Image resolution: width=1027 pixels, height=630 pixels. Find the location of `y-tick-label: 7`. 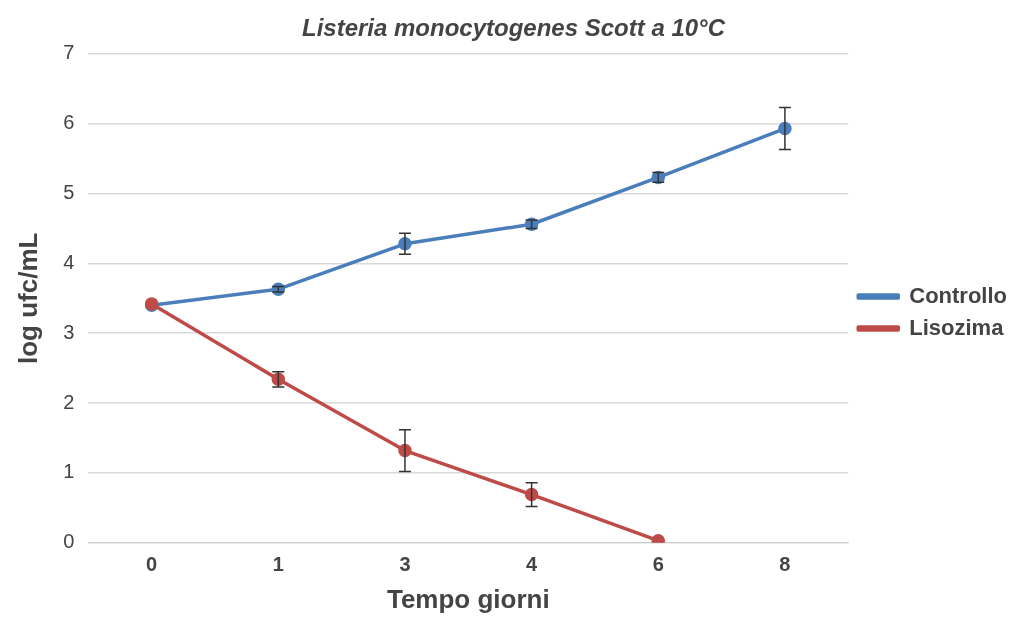

y-tick-label: 7 is located at coordinates (69, 52).